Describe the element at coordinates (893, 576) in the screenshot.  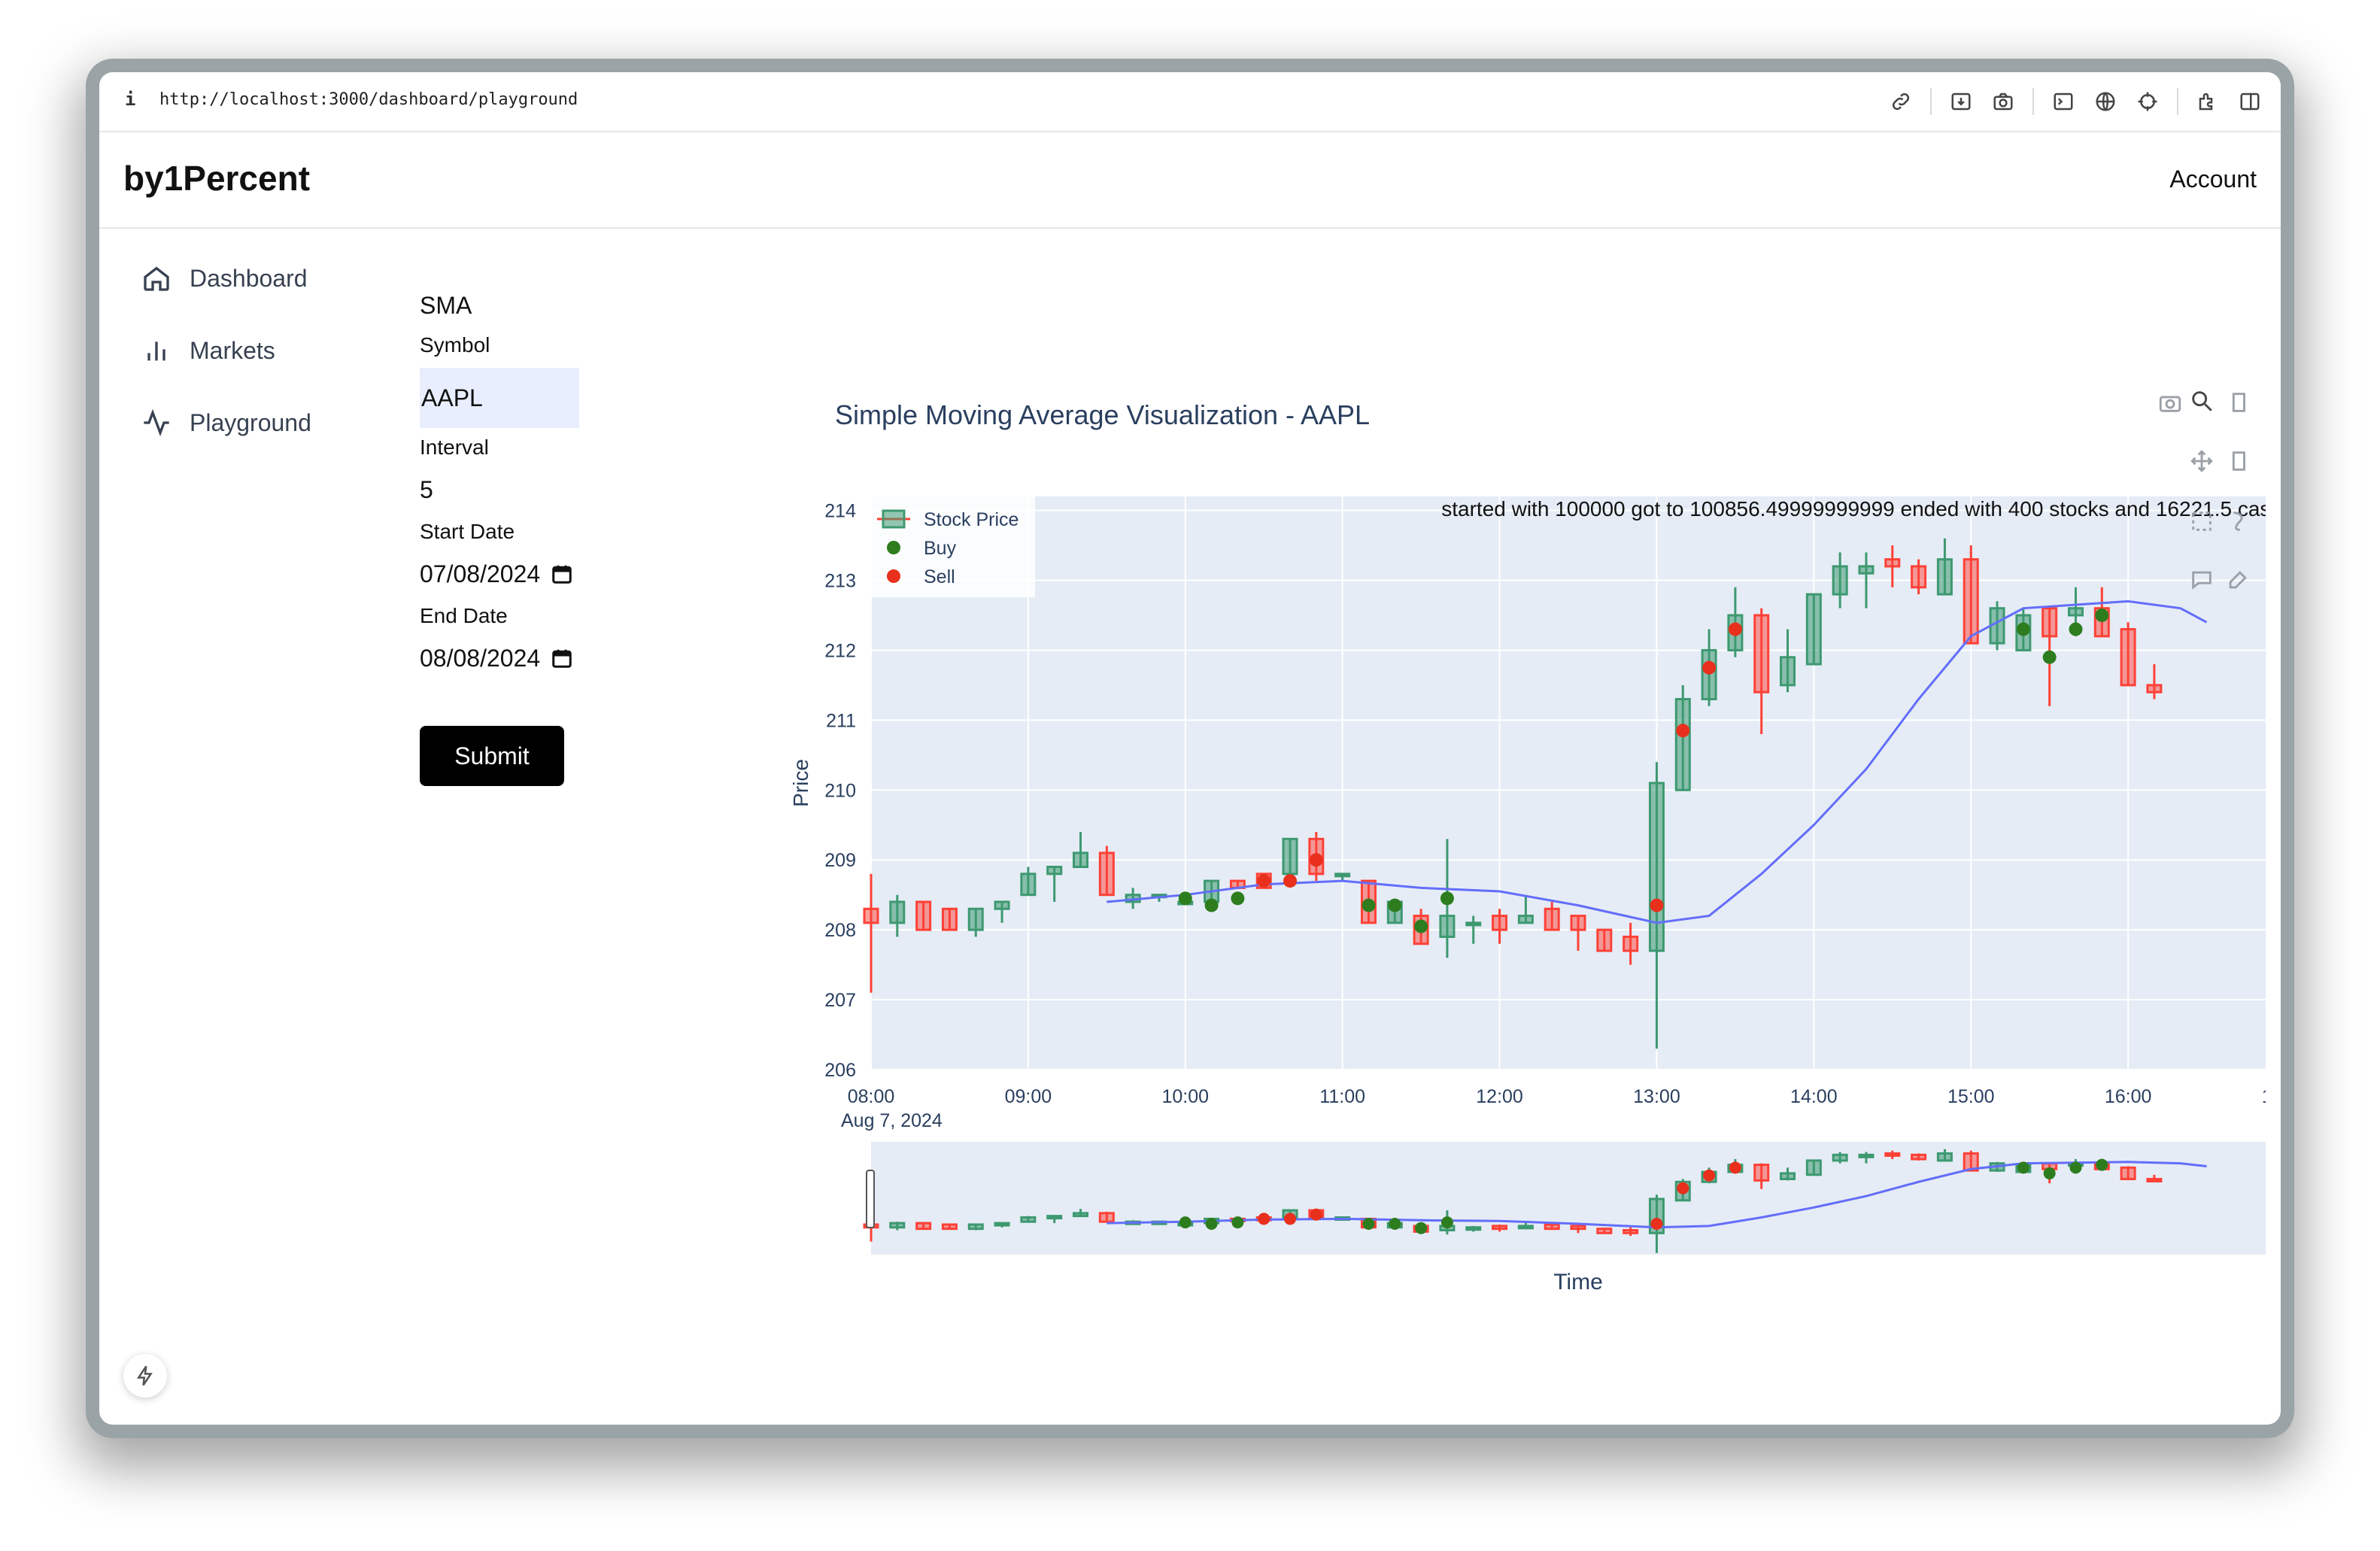
I see `legend-swatch-sell` at that location.